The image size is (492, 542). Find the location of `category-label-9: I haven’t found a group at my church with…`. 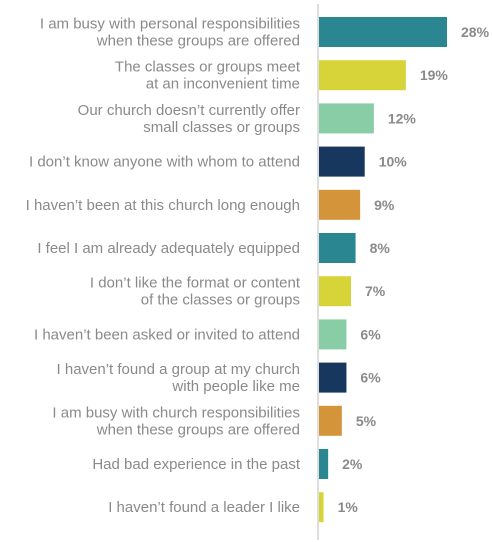

category-label-9: I haven’t found a group at my church with… is located at coordinates (178, 378).